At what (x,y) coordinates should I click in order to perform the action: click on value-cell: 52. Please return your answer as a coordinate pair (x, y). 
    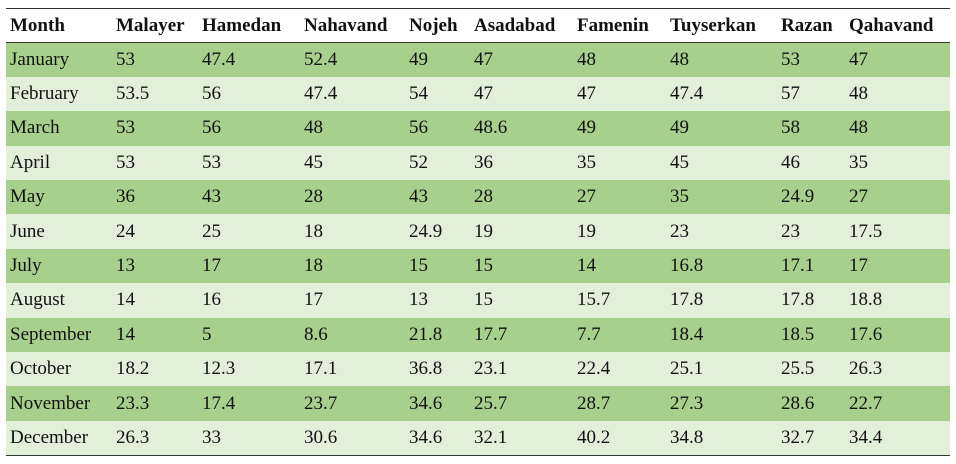
    Looking at the image, I should click on (418, 162).